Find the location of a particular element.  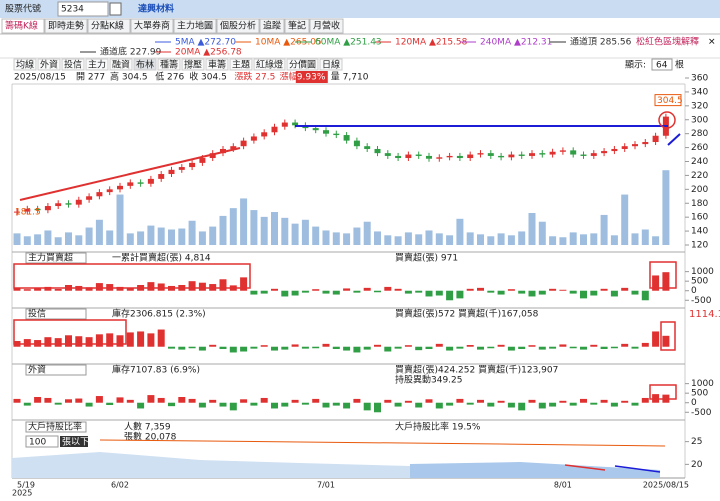

tool-label: 主力 is located at coordinates (97, 65).